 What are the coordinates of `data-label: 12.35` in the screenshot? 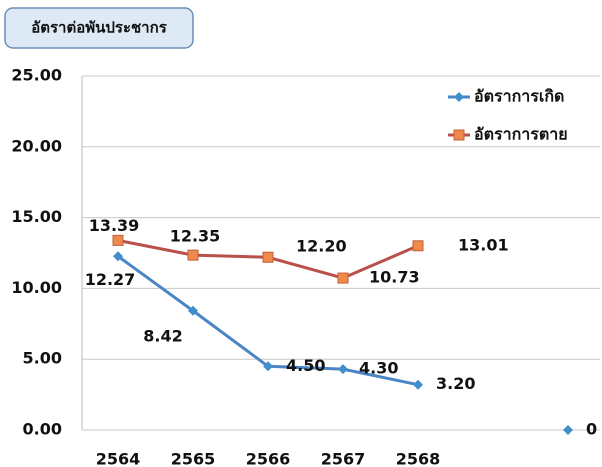 It's located at (195, 236).